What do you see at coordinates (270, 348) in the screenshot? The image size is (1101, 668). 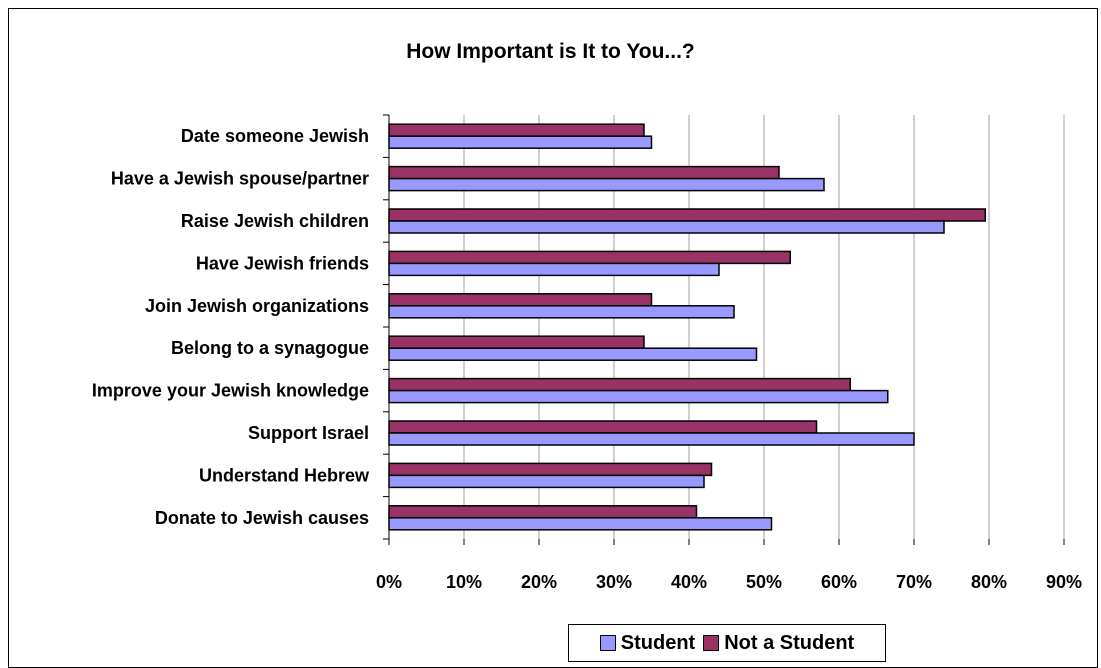 I see `category-label: Belong to a synagogue` at bounding box center [270, 348].